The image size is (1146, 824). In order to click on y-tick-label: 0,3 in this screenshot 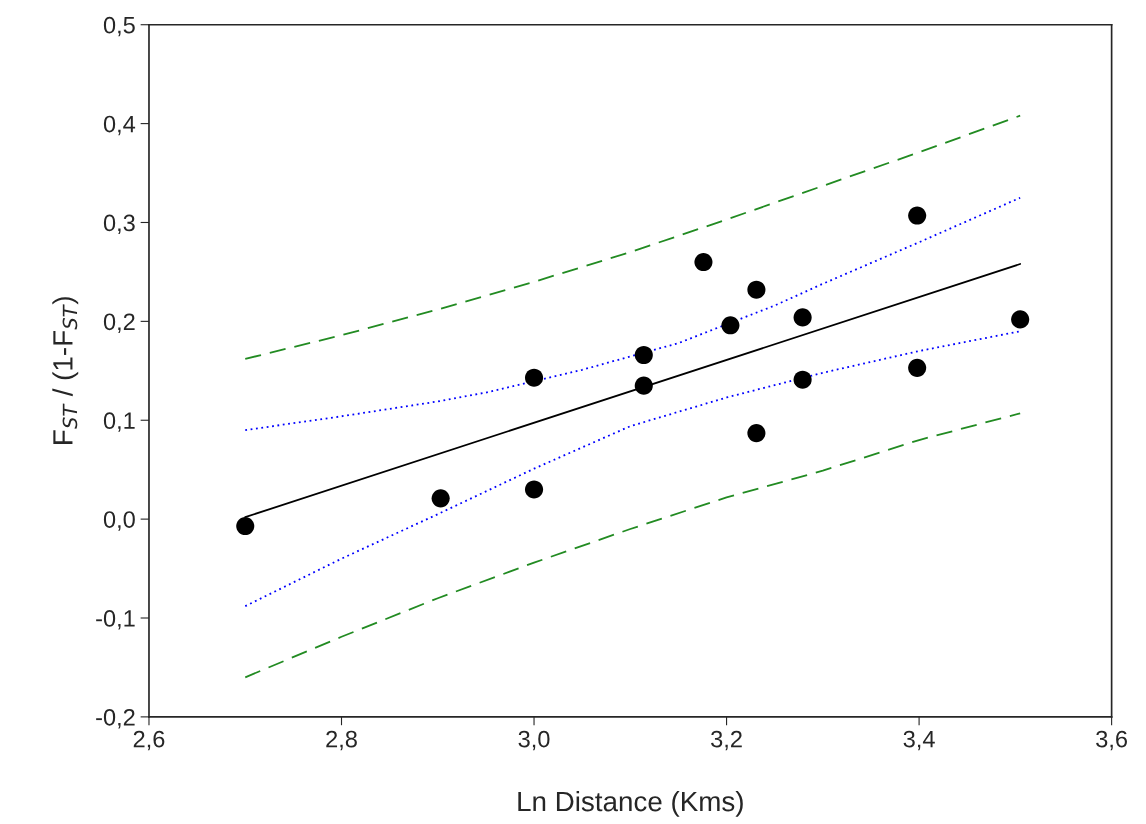, I will do `click(119, 224)`.